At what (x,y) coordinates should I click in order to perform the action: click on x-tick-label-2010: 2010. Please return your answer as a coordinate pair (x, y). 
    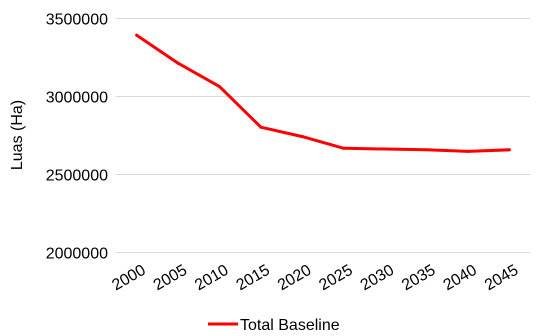
    Looking at the image, I should click on (211, 278).